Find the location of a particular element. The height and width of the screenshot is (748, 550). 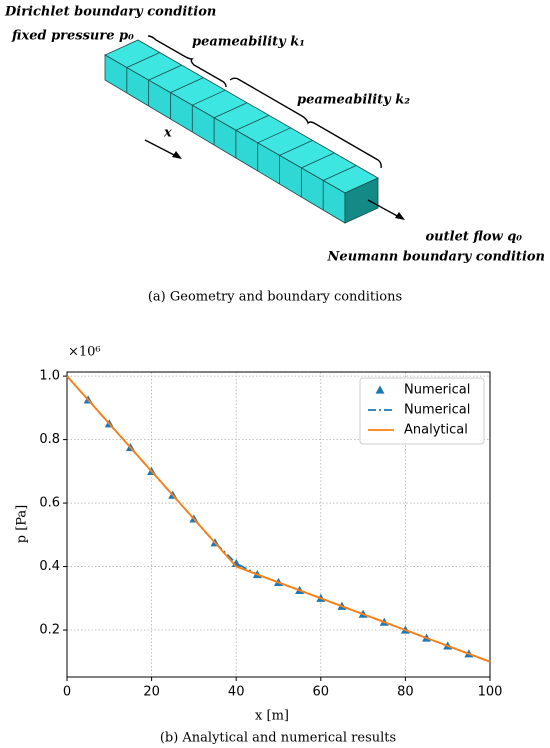

outlet-arrow is located at coordinates (384, 209).